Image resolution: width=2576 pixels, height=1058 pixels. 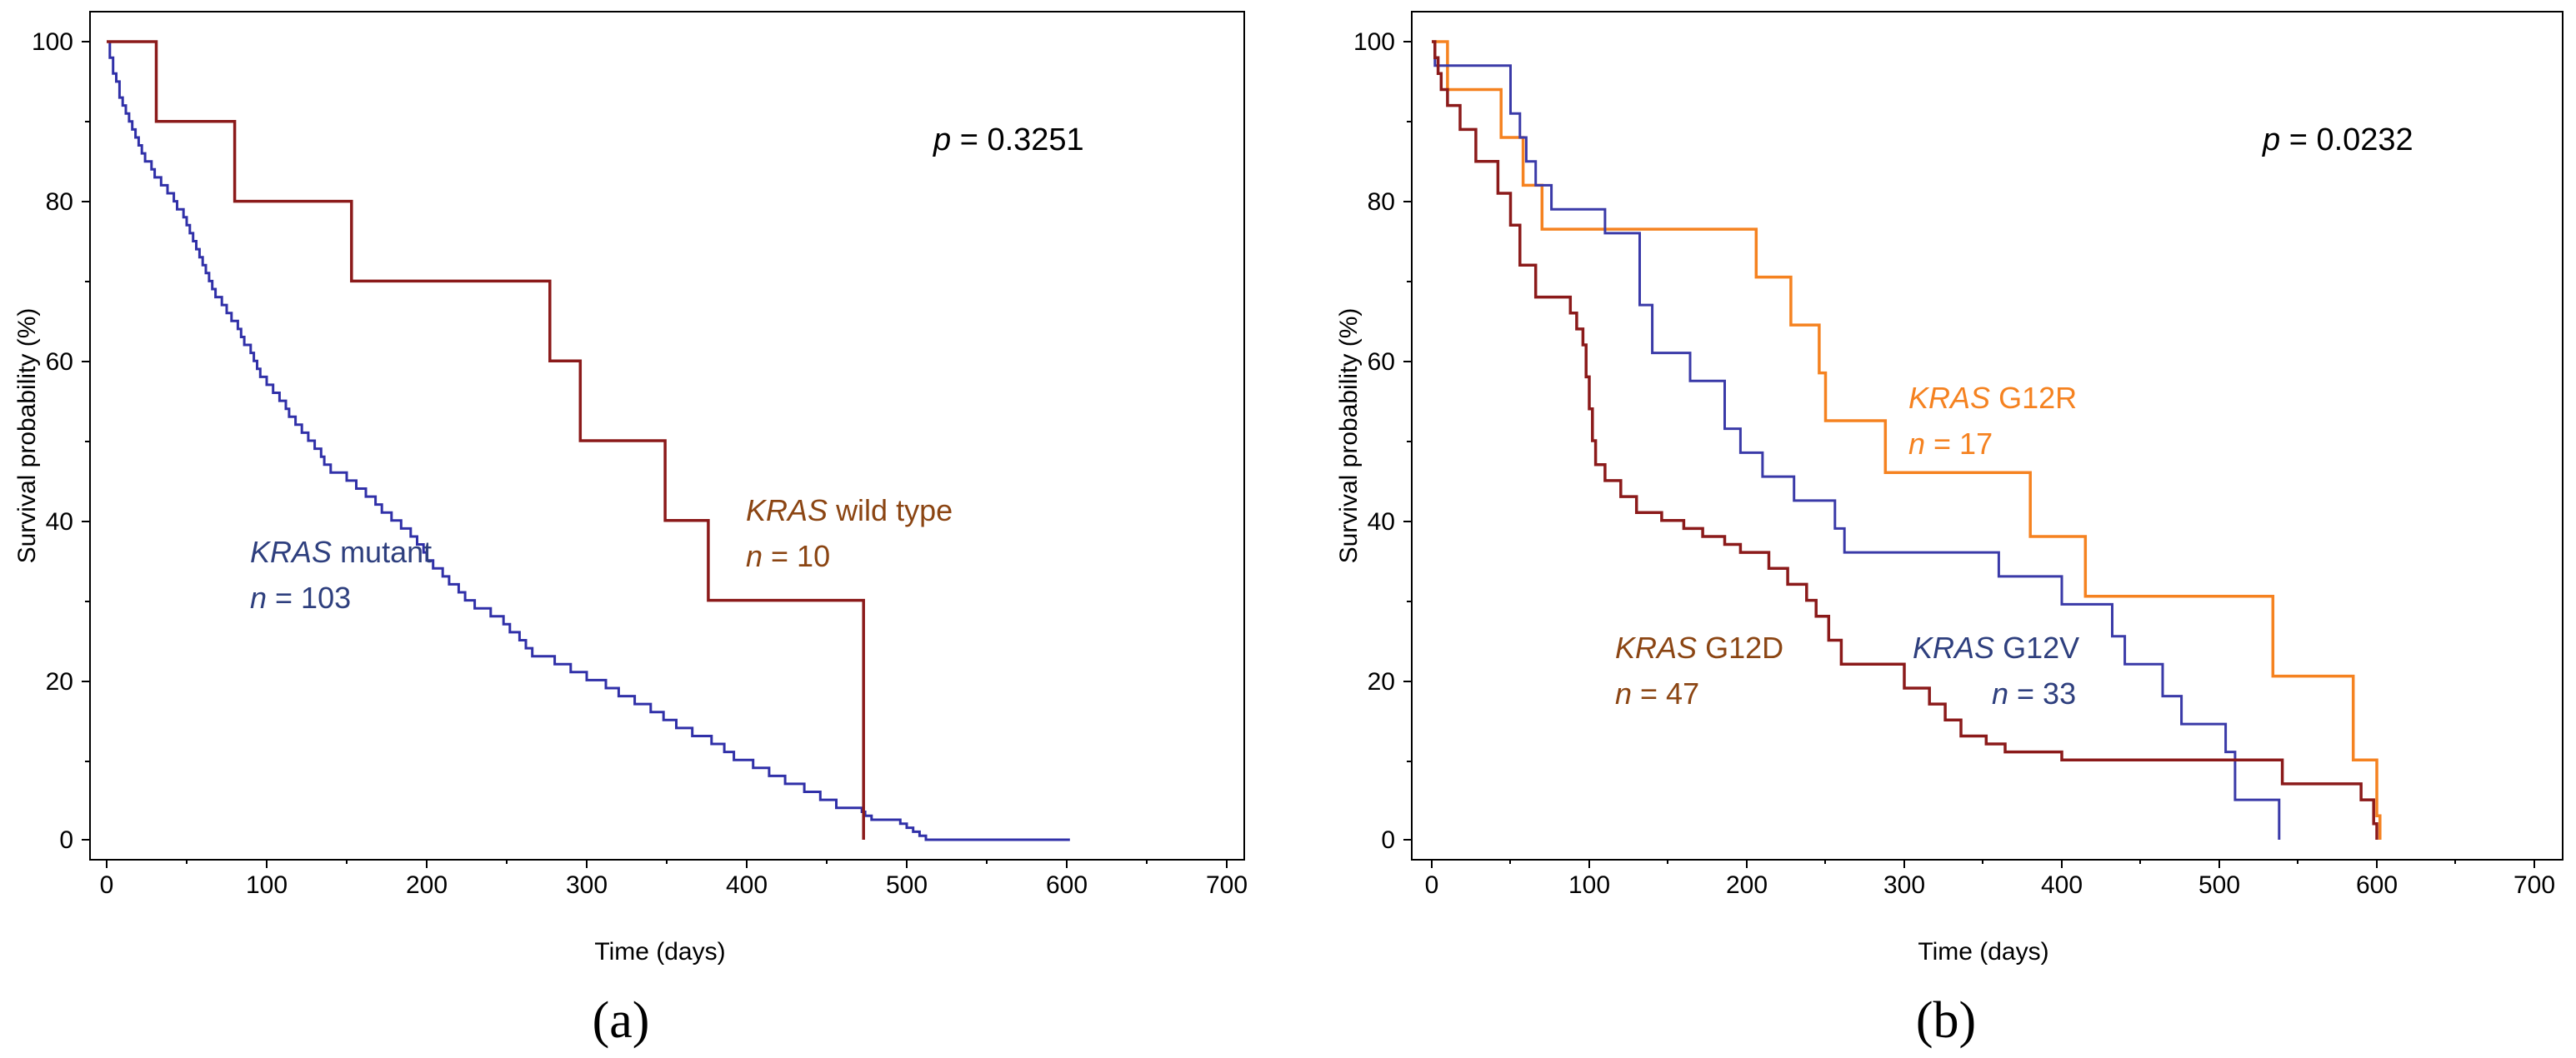 I want to click on kras-g12v-n-symbol: n, so click(x=2000, y=693).